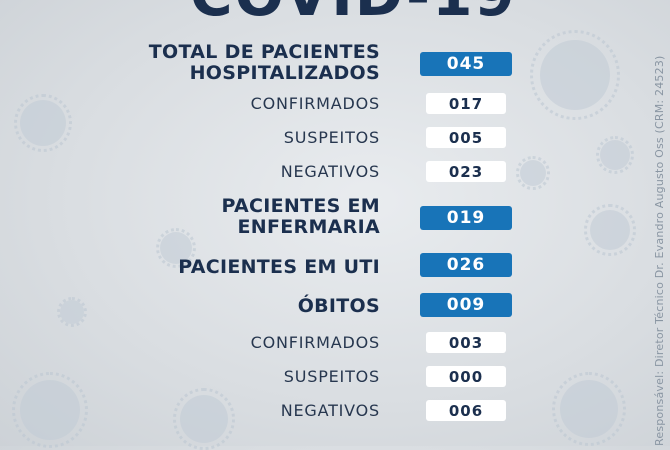  I want to click on stat-value: 017, so click(466, 103).